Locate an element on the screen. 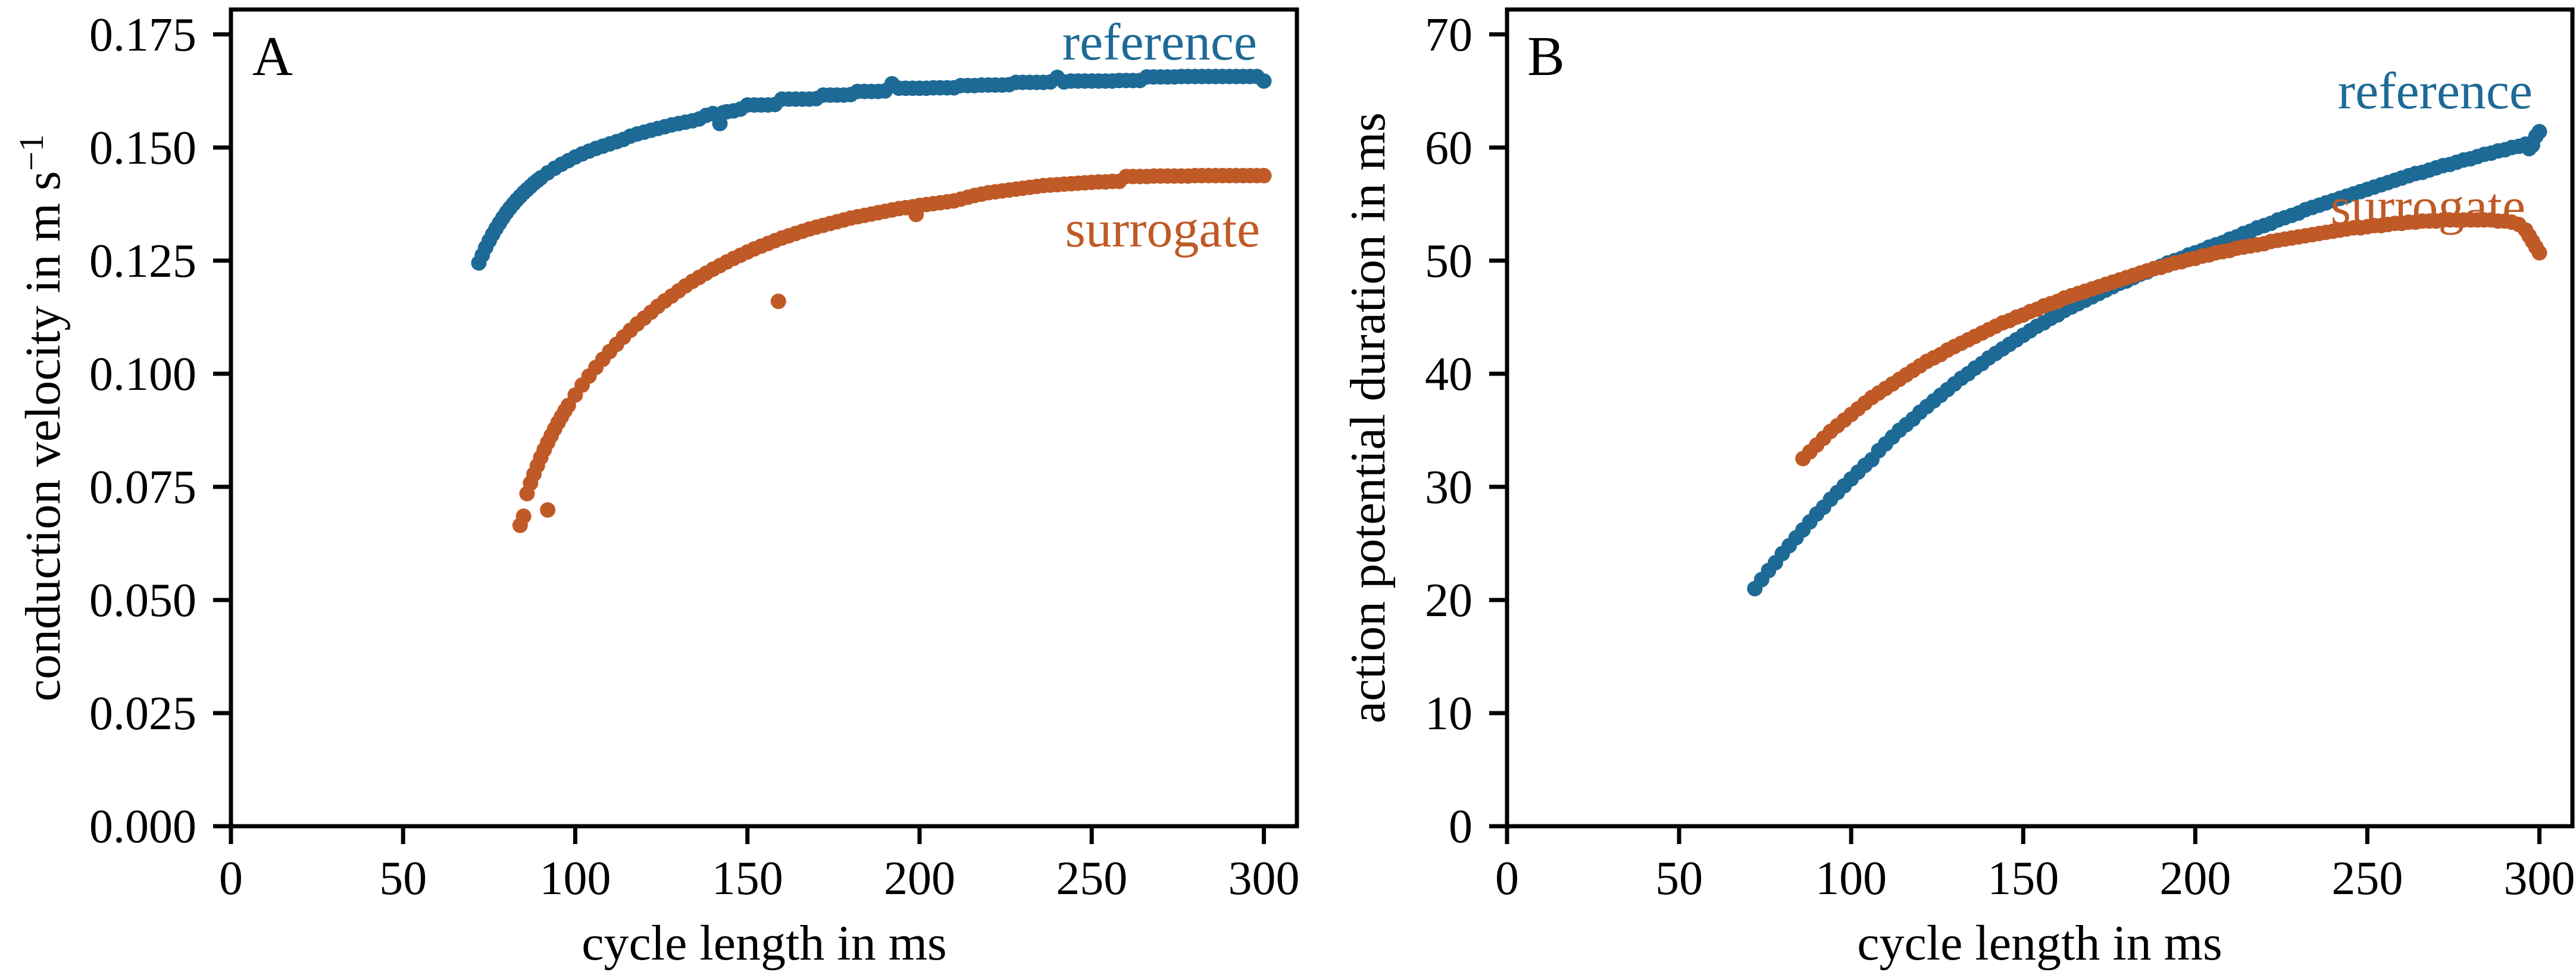  y-axis-label-b: action potential duration in ms is located at coordinates (1368, 418).